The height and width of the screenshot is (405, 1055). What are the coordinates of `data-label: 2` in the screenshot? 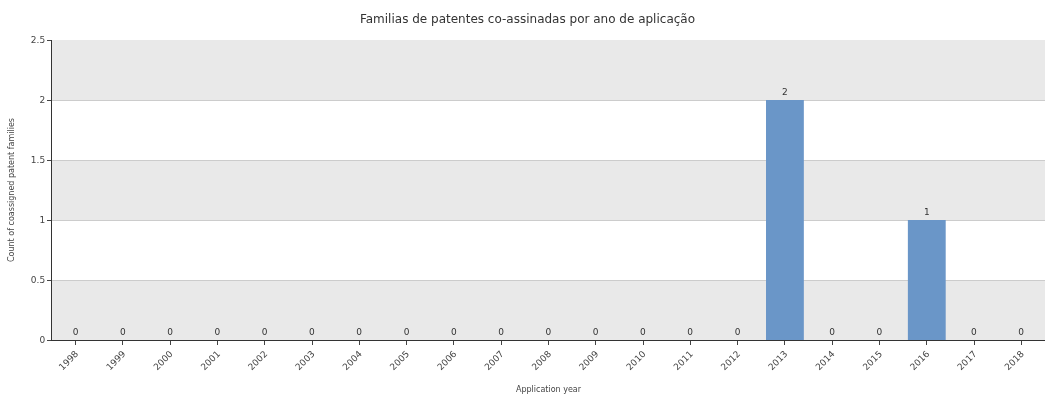 It's located at (785, 92).